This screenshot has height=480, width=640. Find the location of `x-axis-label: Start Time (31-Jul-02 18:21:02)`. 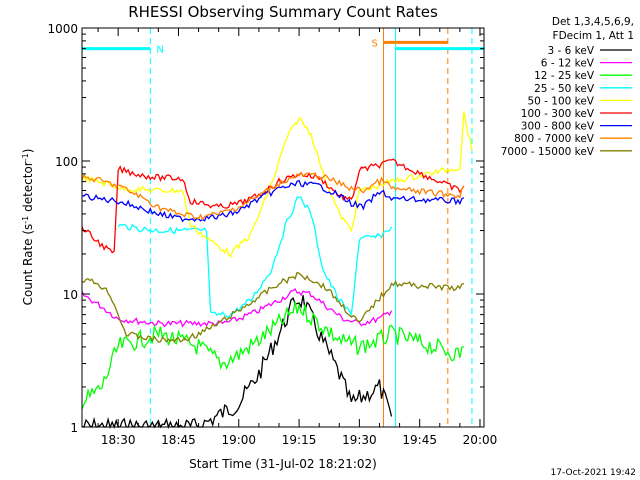

x-axis-label: Start Time (31-Jul-02 18:21:02) is located at coordinates (283, 464).